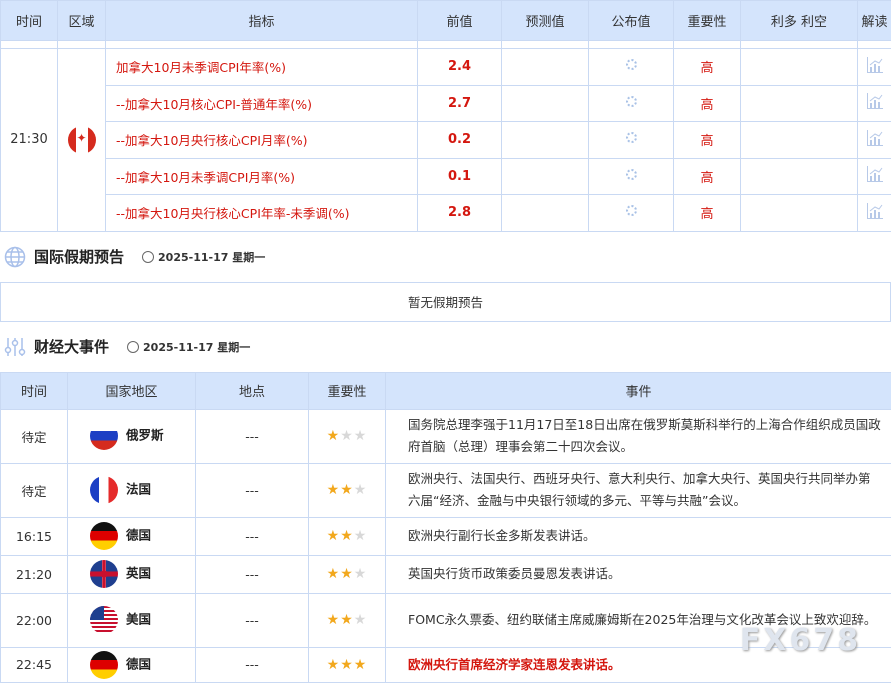  I want to click on indicator-link: 加拿大10月未季调CPI年率(%), so click(262, 67).